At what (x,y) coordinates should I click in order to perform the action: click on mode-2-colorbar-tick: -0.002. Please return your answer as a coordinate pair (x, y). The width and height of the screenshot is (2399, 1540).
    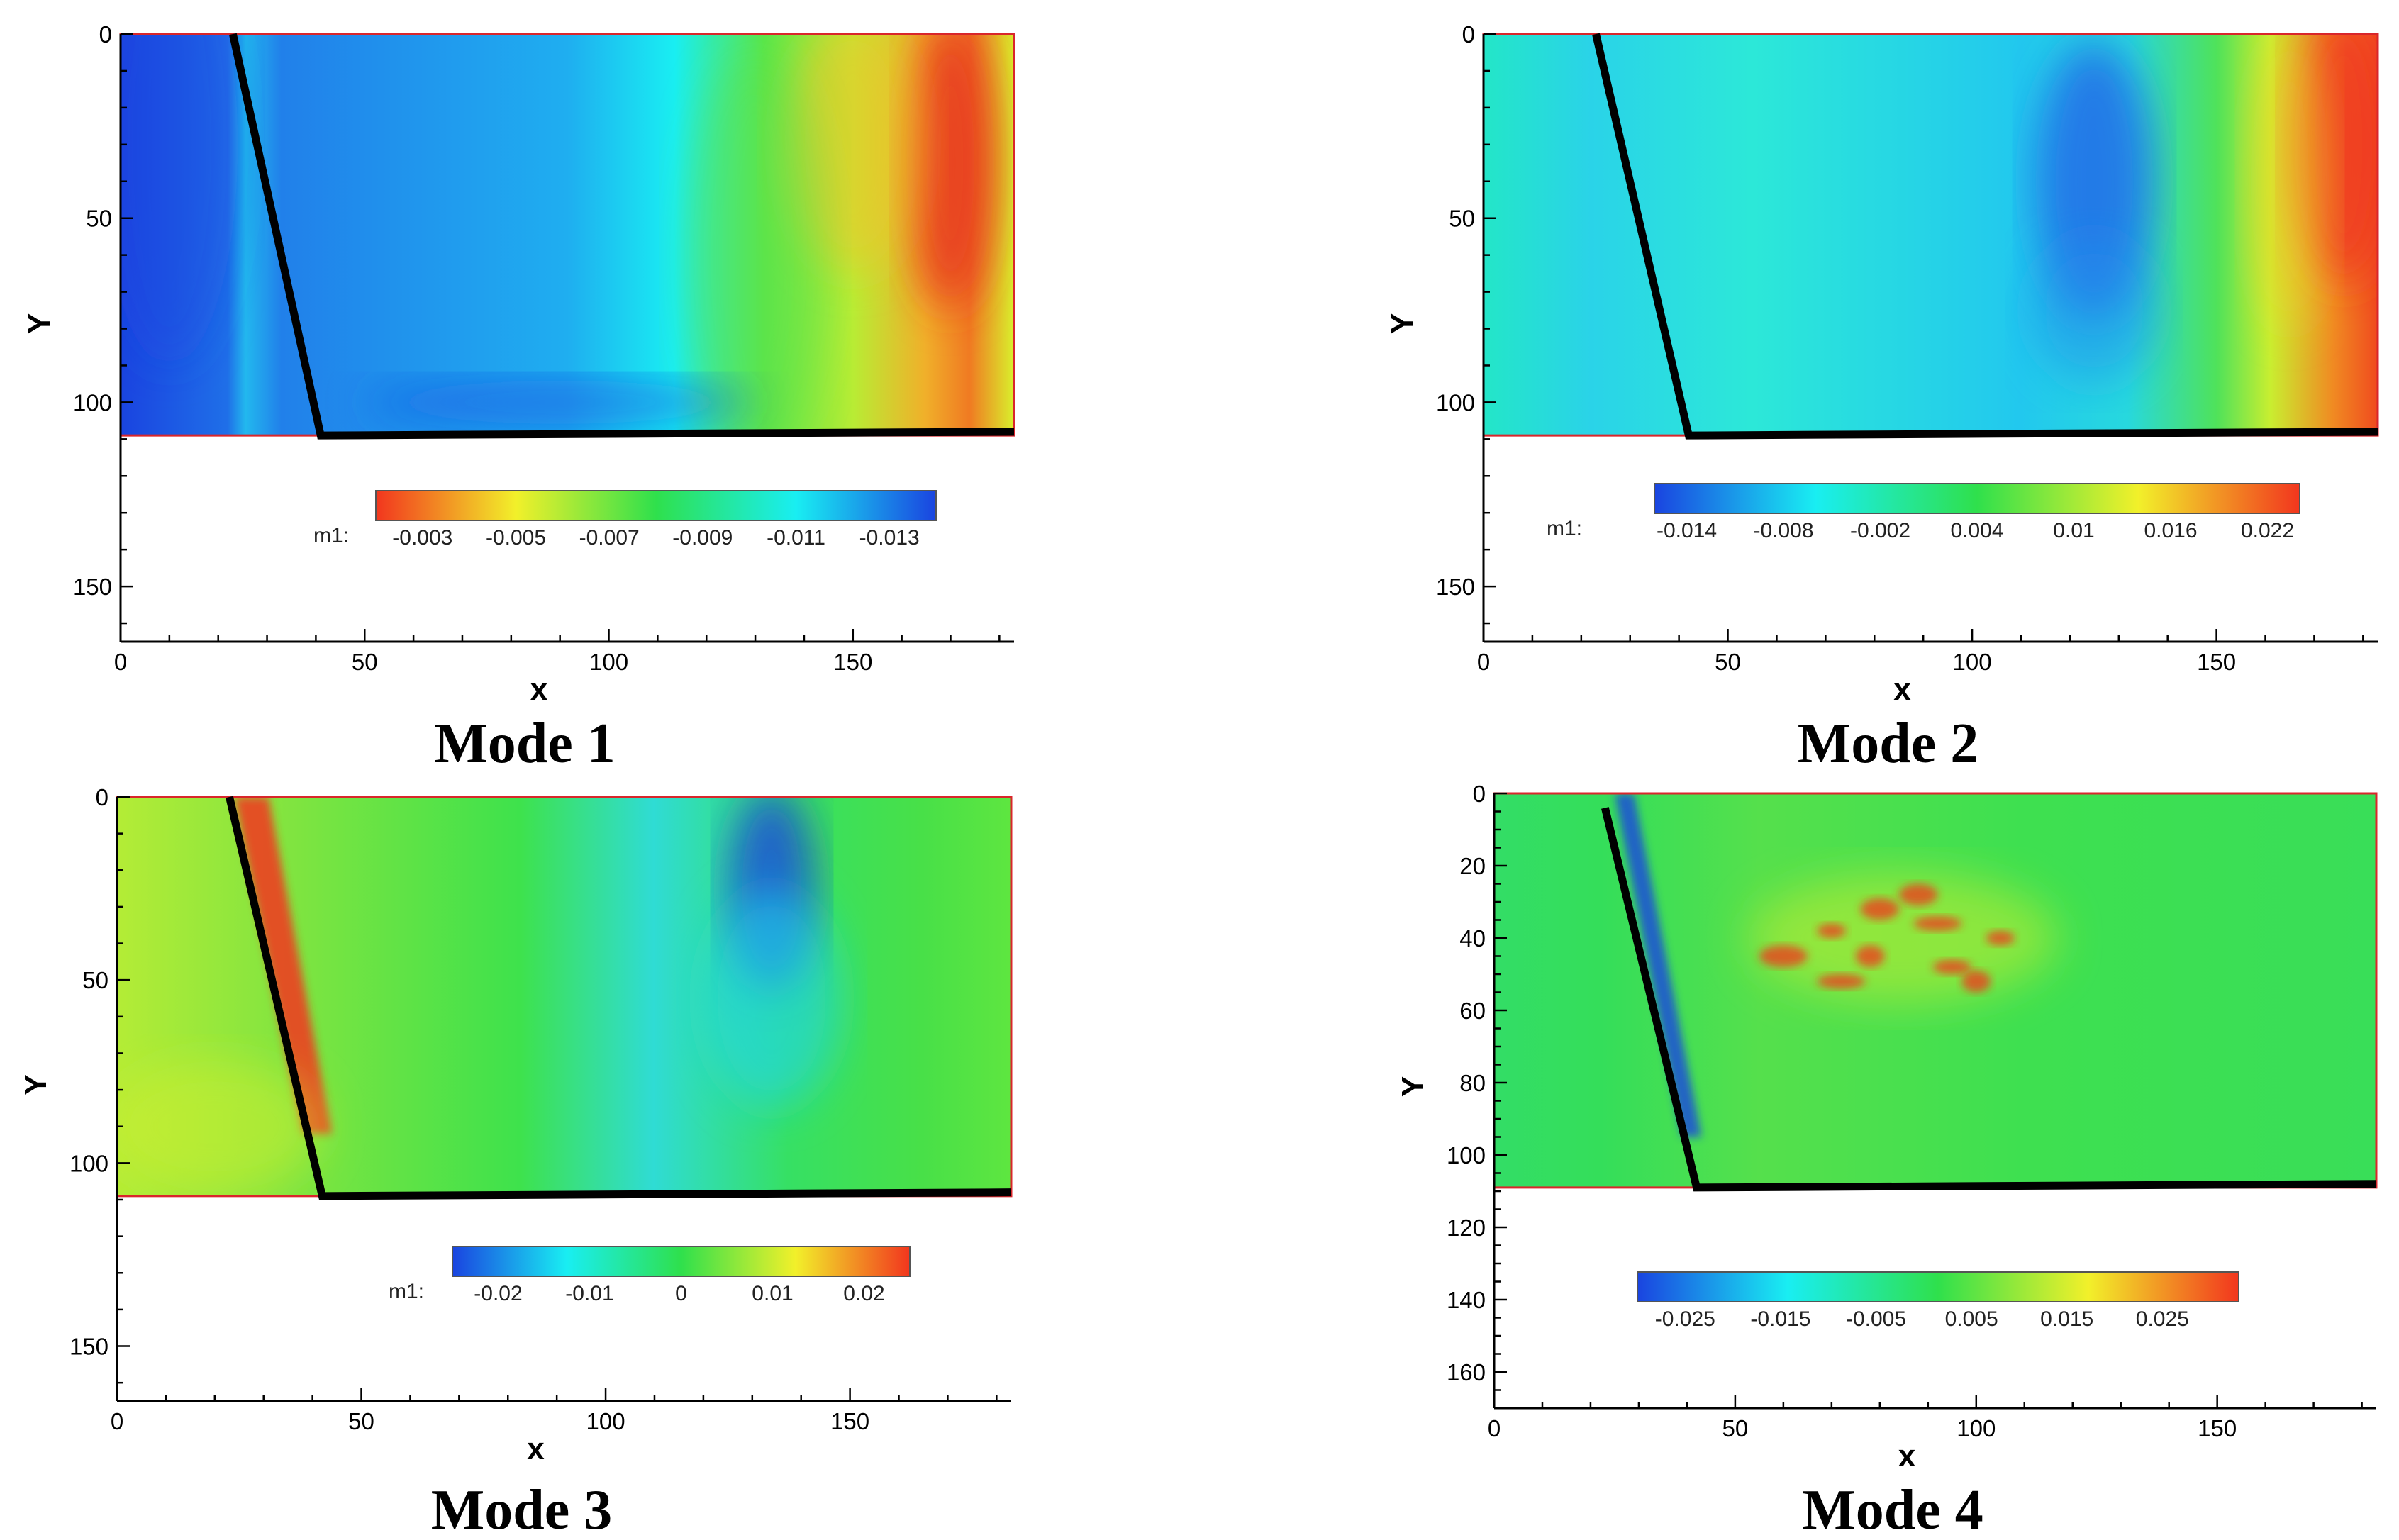
    Looking at the image, I should click on (1880, 530).